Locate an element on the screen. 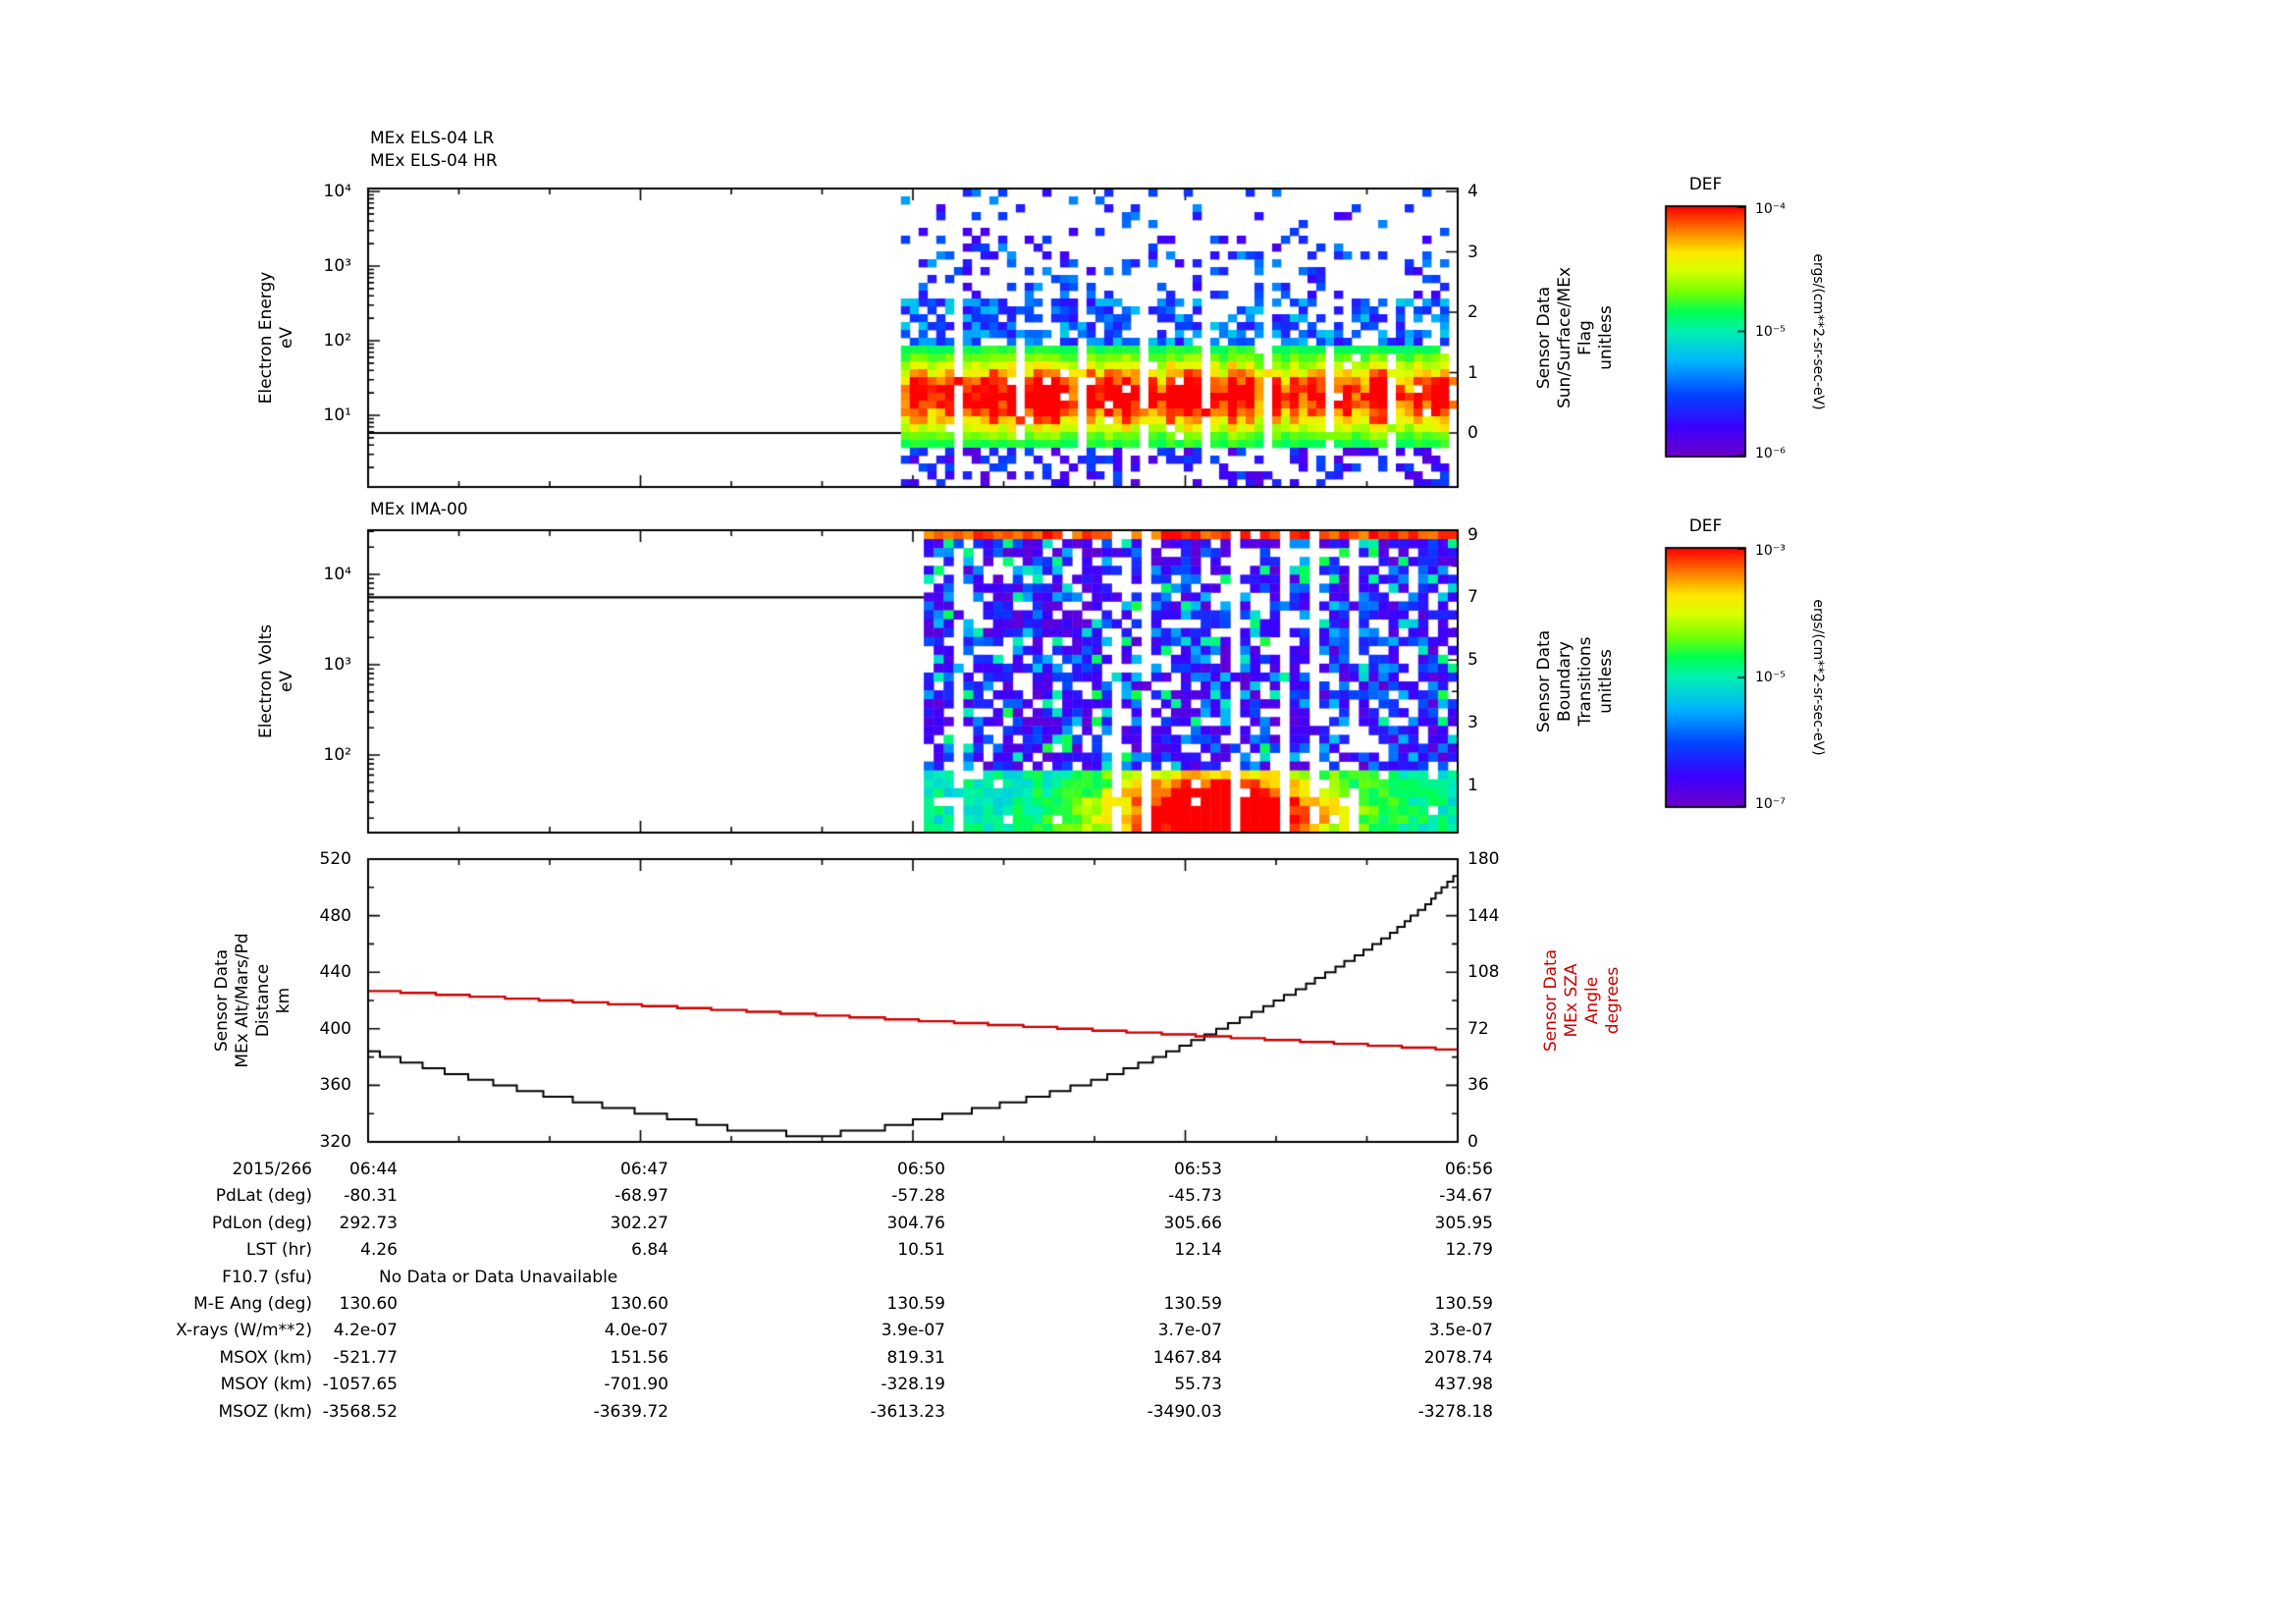 The image size is (2296, 1623). ima-y-axis-label: Electron Volts eV is located at coordinates (276, 681).